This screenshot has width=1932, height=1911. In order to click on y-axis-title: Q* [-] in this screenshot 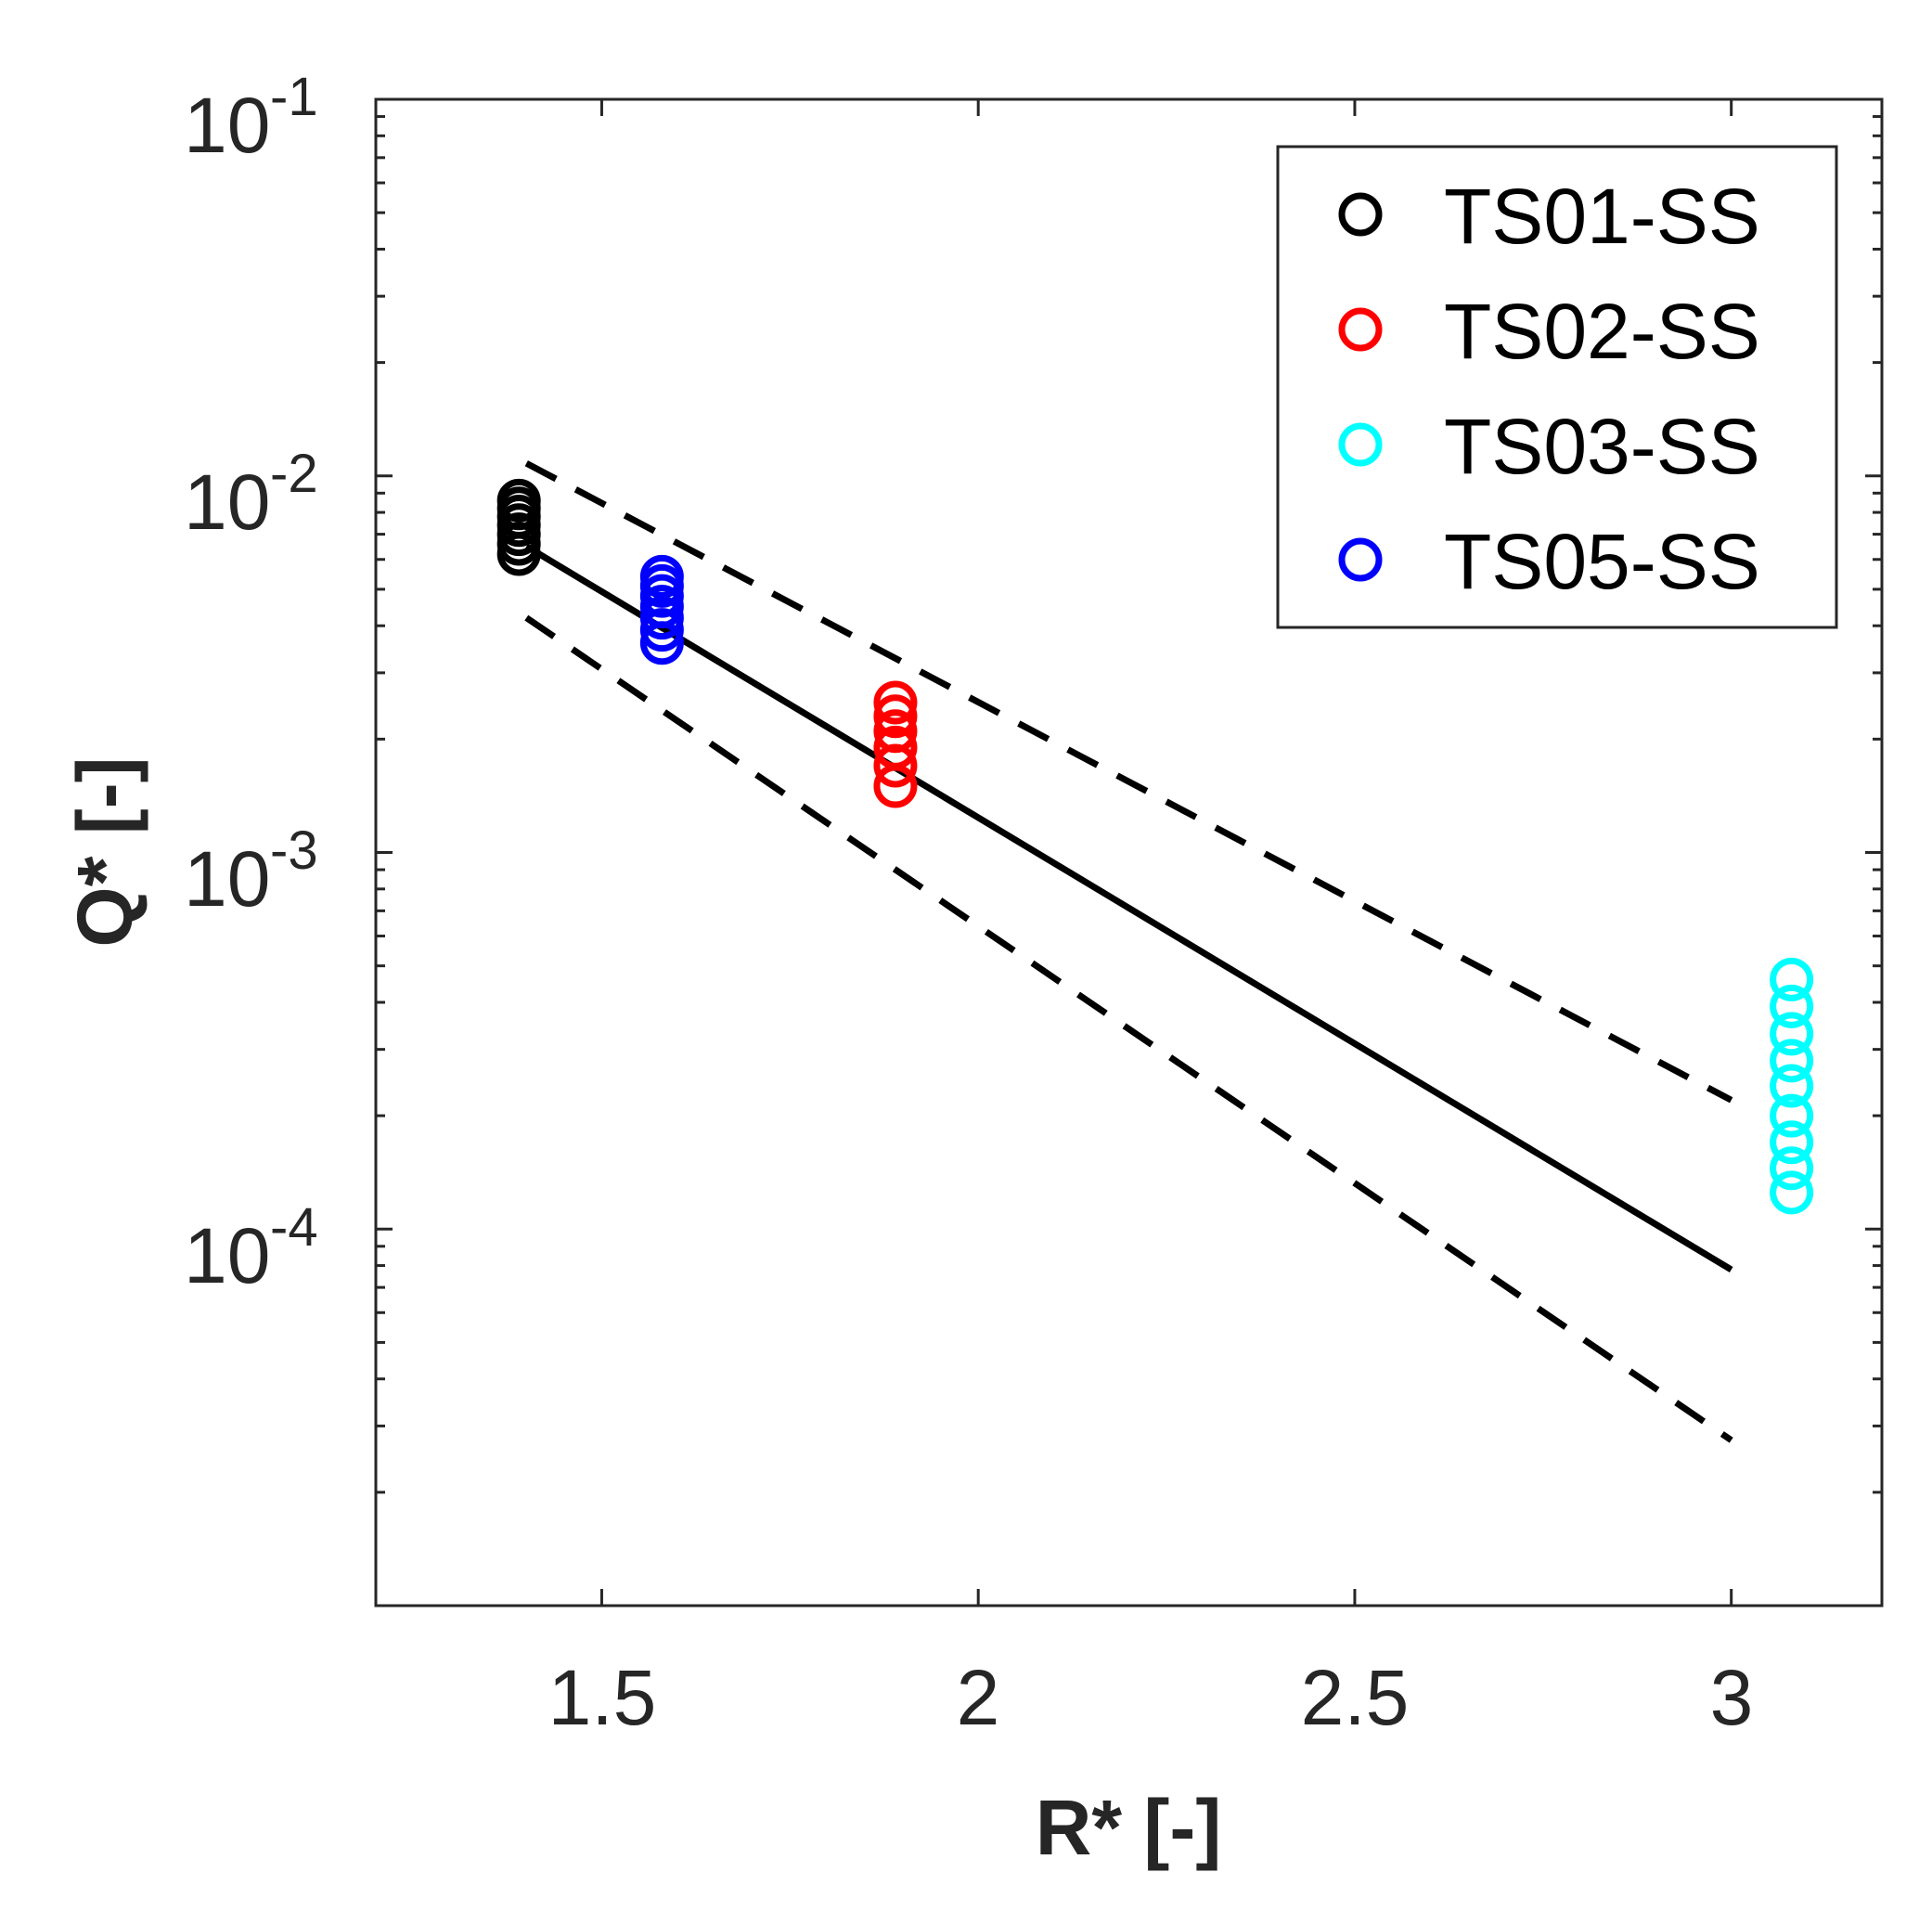, I will do `click(104, 851)`.